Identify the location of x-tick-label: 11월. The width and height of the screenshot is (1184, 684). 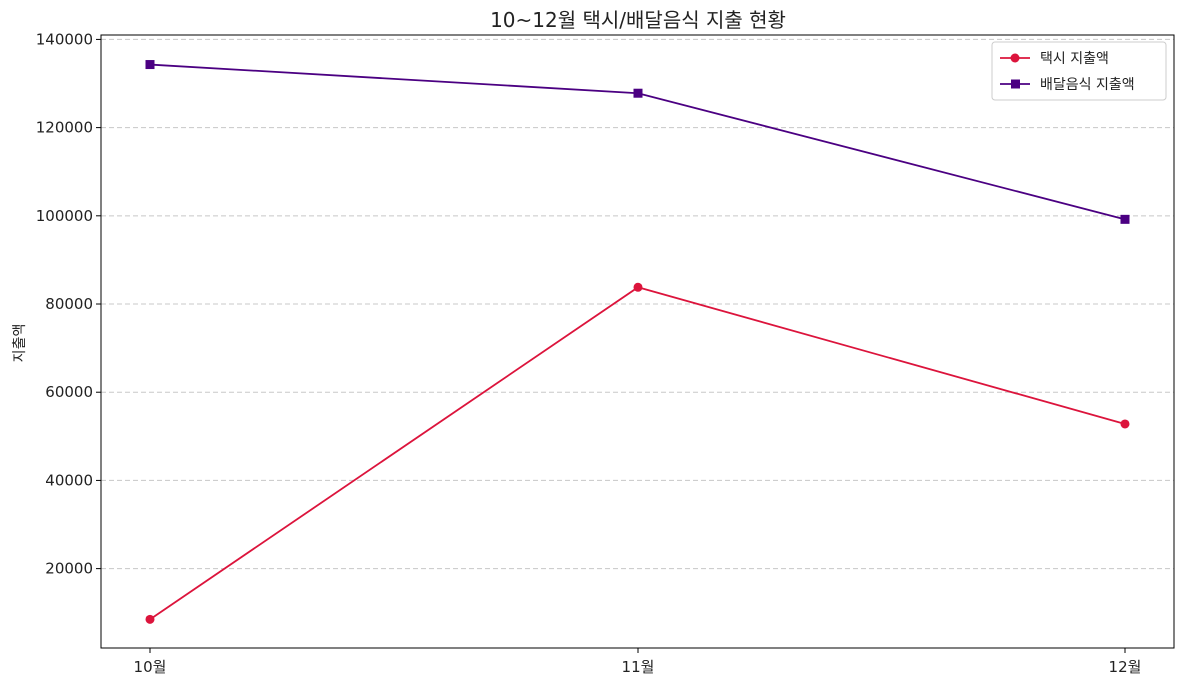
(638, 667).